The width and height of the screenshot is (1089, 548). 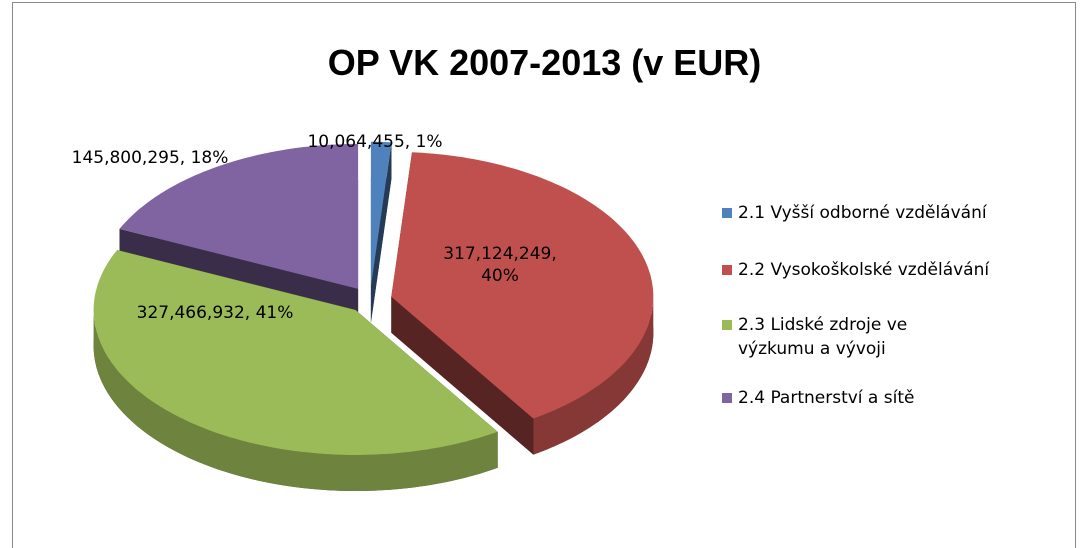 I want to click on legend-label: 2.3 Lidské zdroje ve výzkumu a vývoji, so click(x=823, y=337).